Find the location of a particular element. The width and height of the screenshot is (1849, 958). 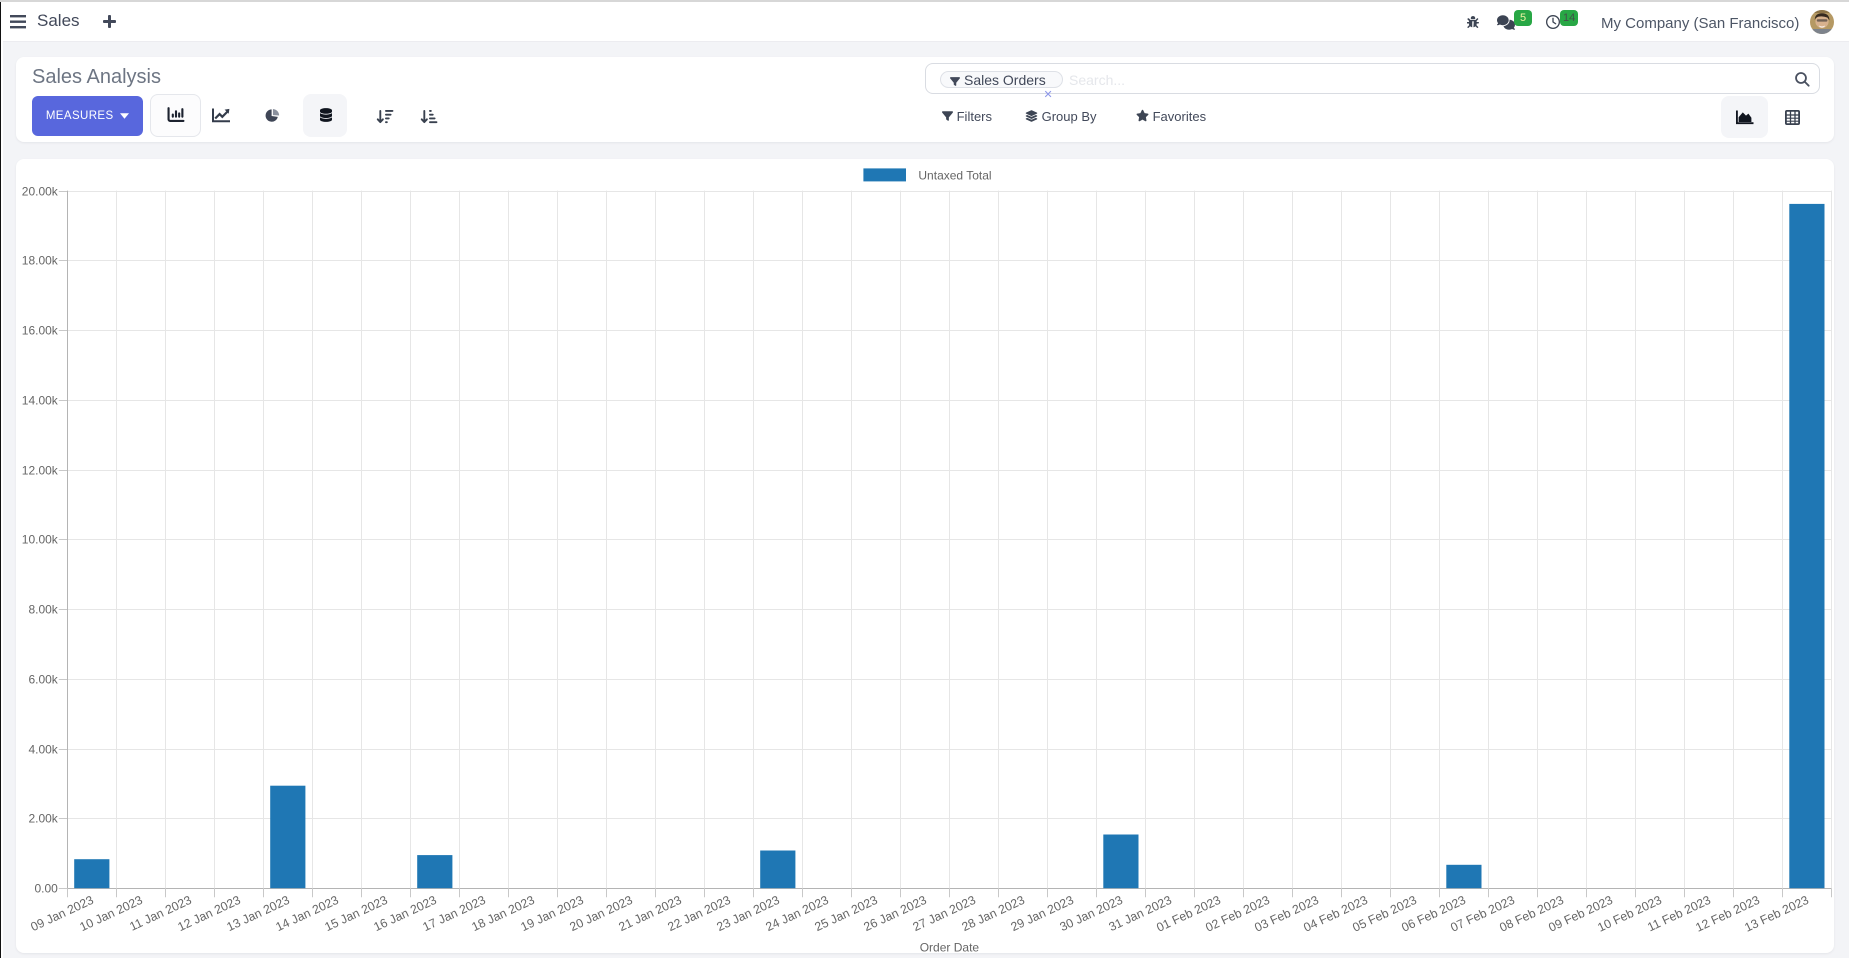

svg-text: 8.00k is located at coordinates (43, 610).